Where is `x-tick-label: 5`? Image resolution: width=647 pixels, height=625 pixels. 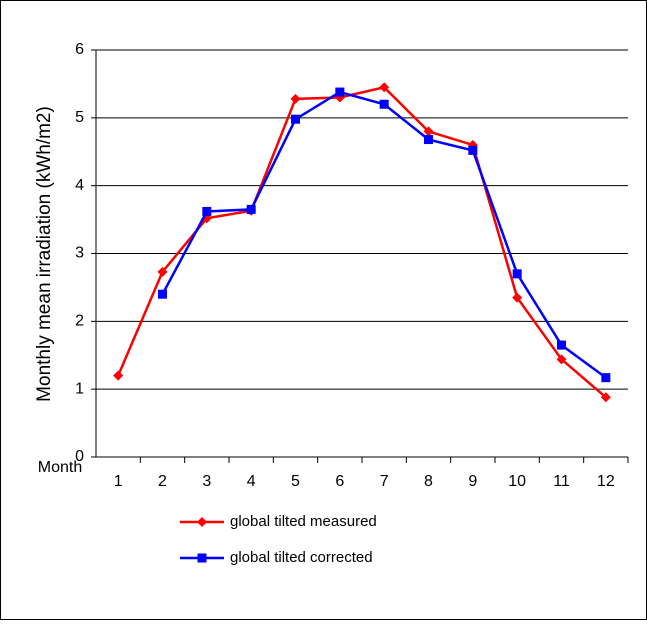
x-tick-label: 5 is located at coordinates (295, 481).